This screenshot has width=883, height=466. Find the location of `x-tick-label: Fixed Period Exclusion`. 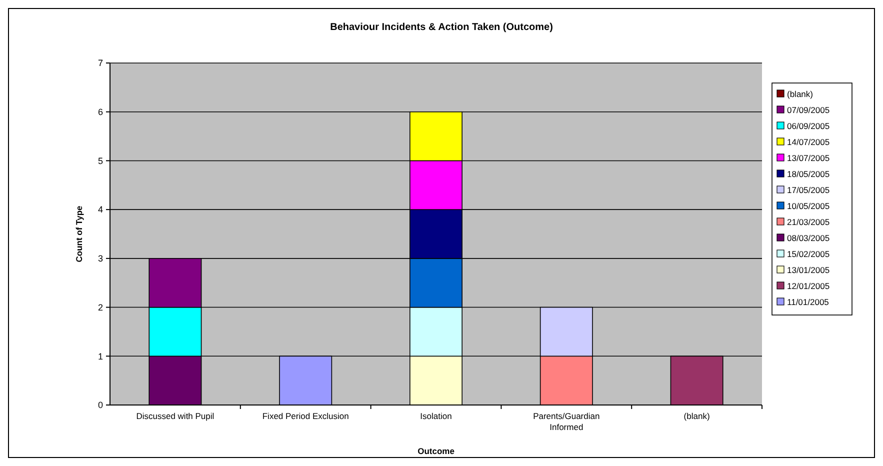

x-tick-label: Fixed Period Exclusion is located at coordinates (306, 416).